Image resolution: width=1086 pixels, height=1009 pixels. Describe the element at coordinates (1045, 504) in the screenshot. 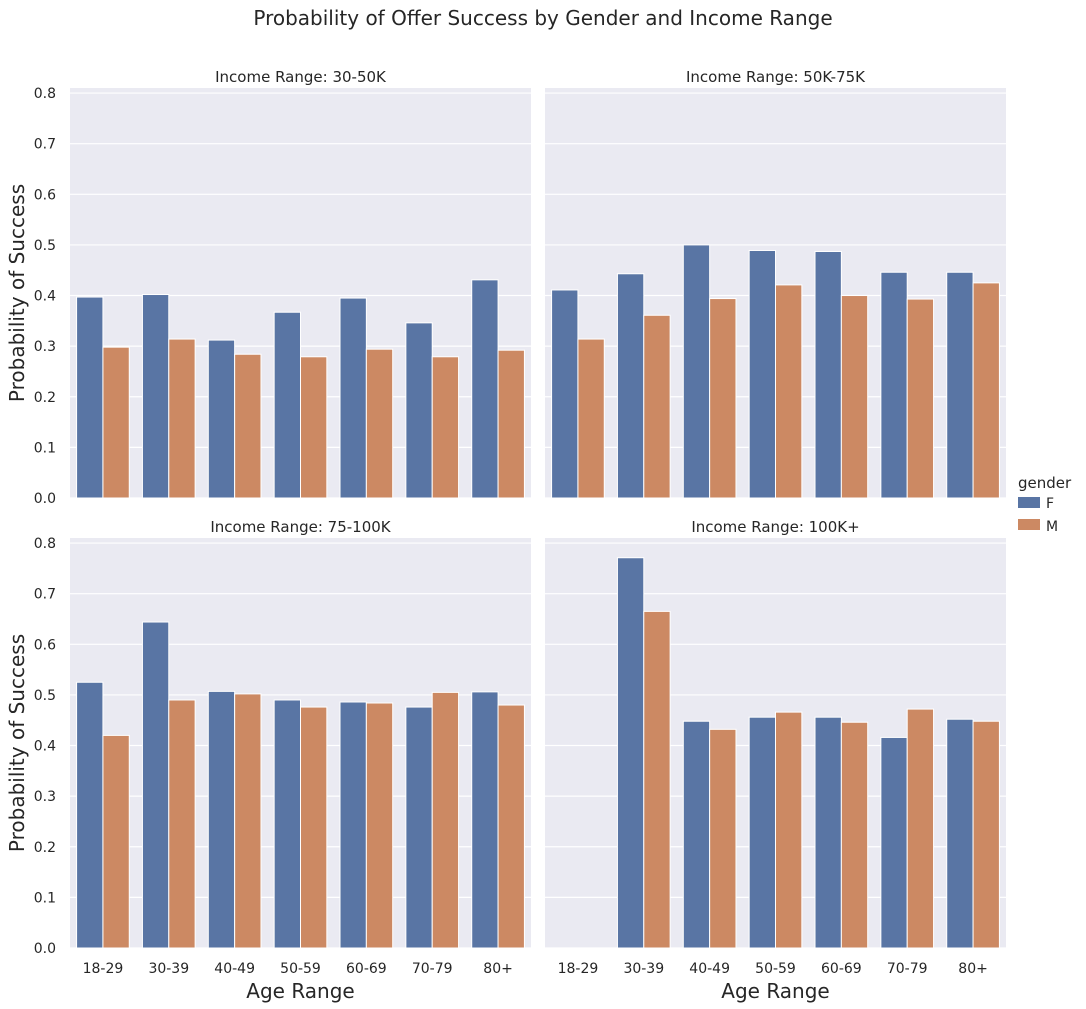

I see `legend: gender F M` at that location.